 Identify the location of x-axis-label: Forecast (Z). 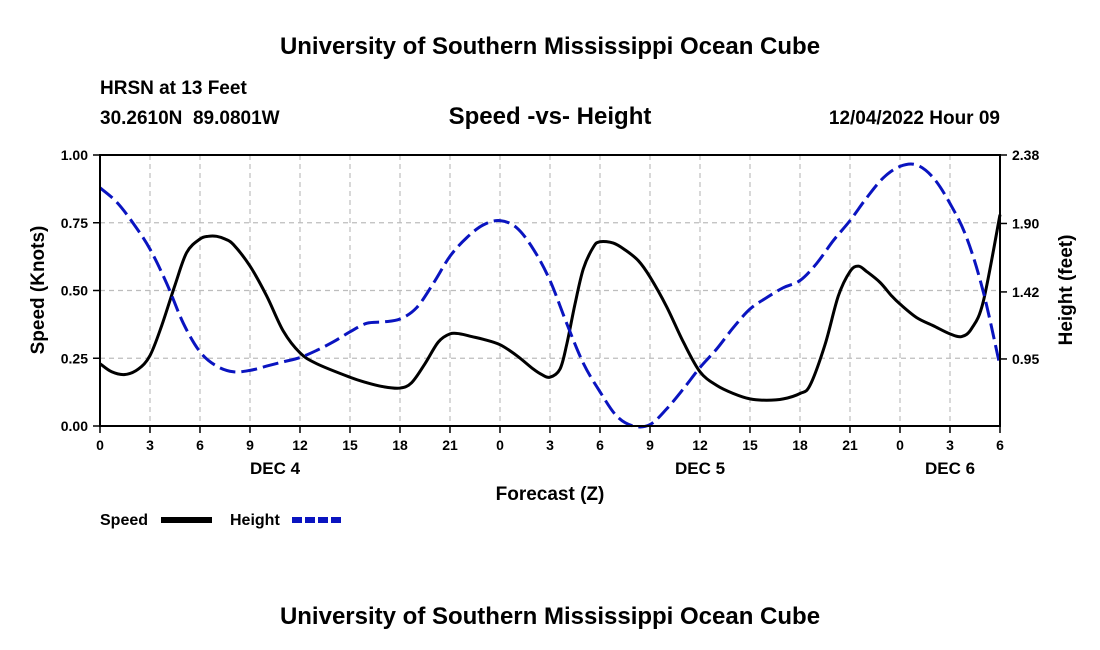
(550, 494).